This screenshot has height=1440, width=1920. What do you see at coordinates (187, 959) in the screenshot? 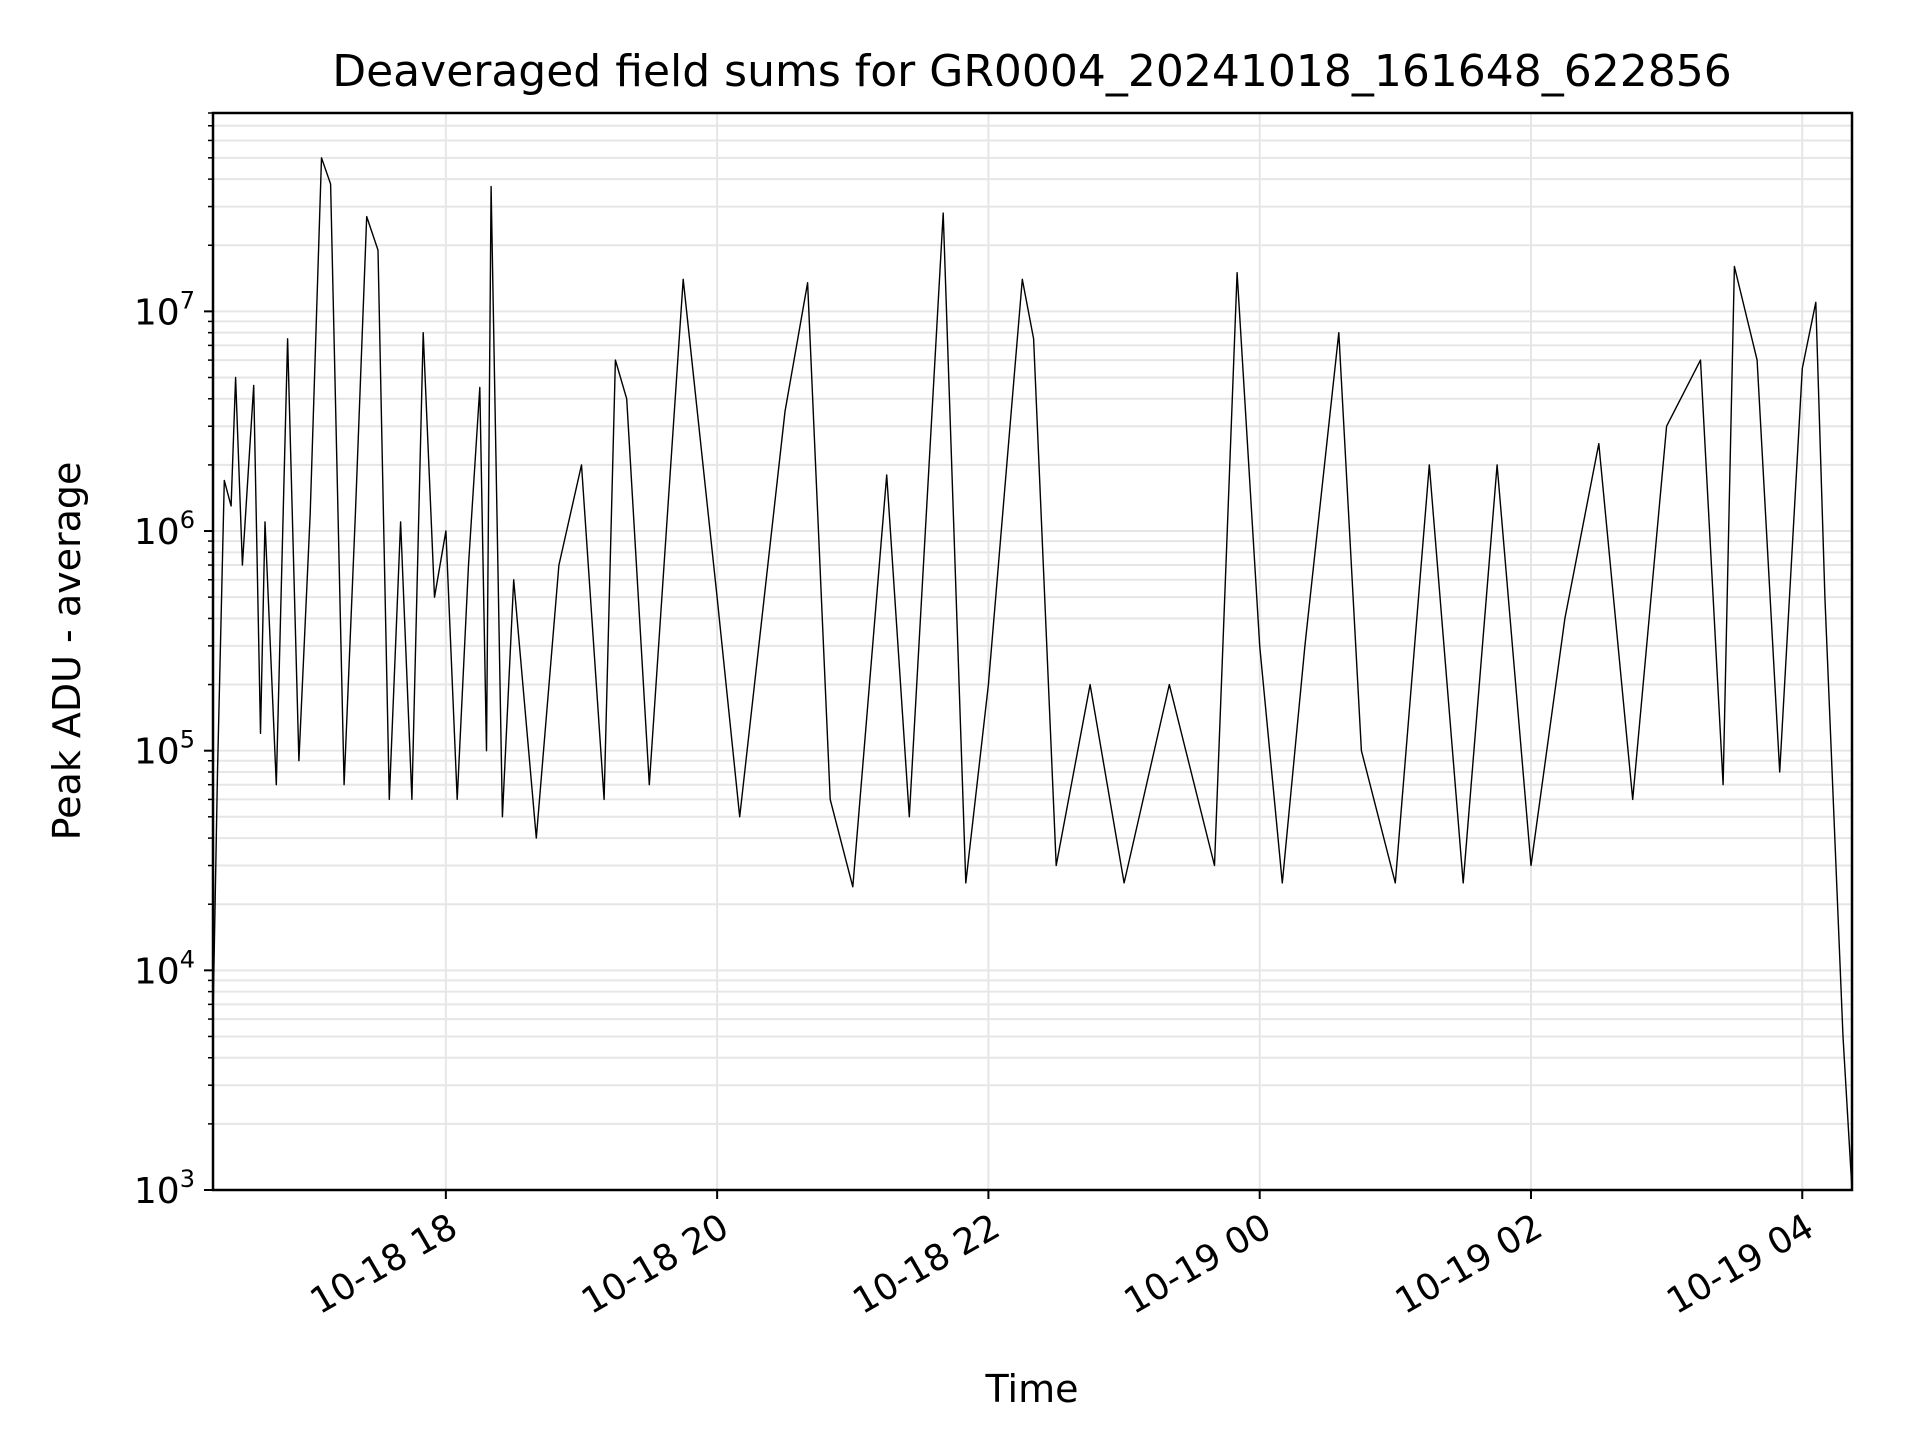
I see `y-tick-exponent: 4` at bounding box center [187, 959].